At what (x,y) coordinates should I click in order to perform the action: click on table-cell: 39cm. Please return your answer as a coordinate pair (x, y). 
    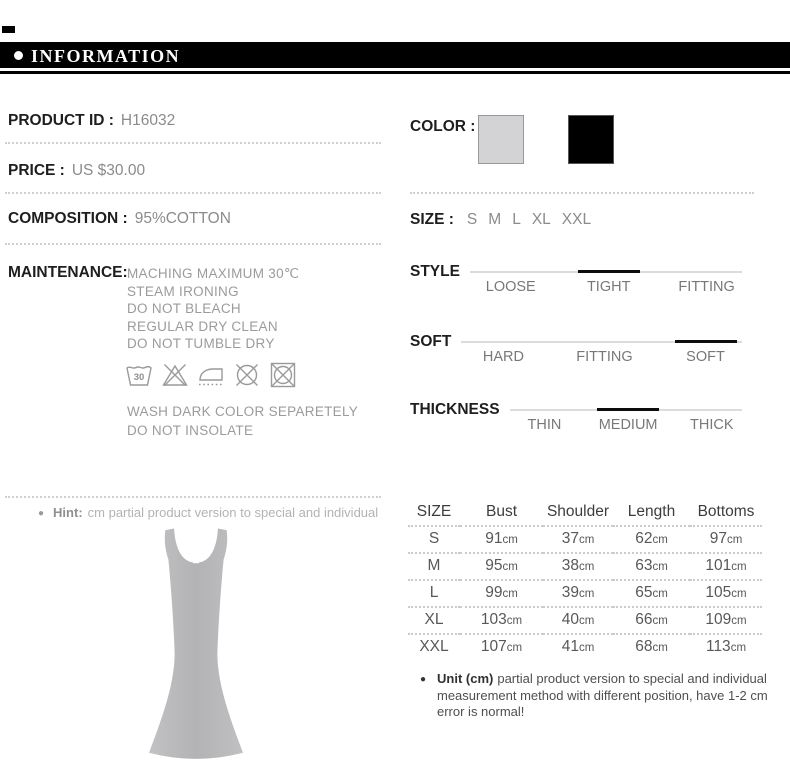
    Looking at the image, I should click on (578, 594).